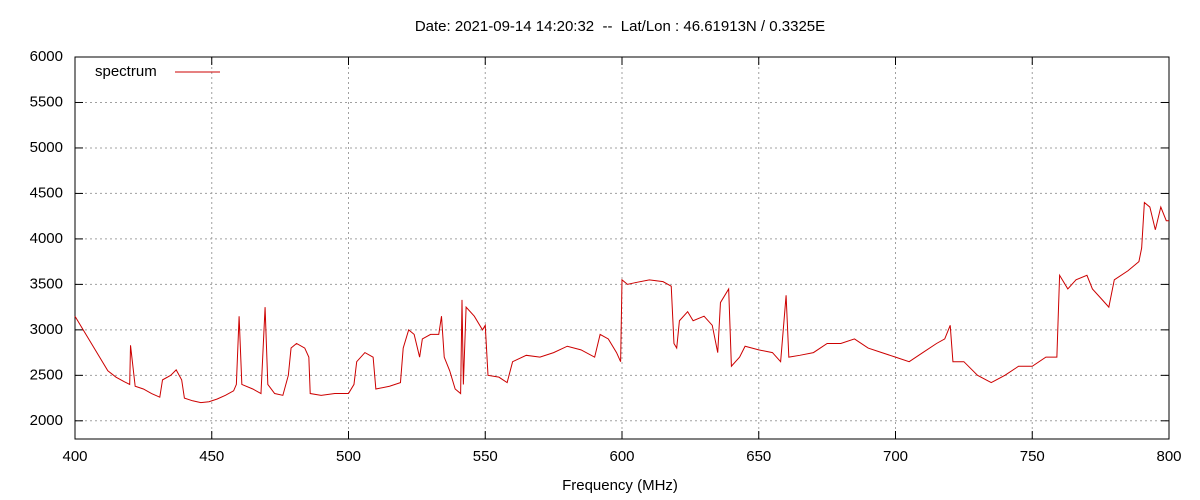 Image resolution: width=1200 pixels, height=500 pixels. What do you see at coordinates (895, 456) in the screenshot?
I see `x-tick-label: 700` at bounding box center [895, 456].